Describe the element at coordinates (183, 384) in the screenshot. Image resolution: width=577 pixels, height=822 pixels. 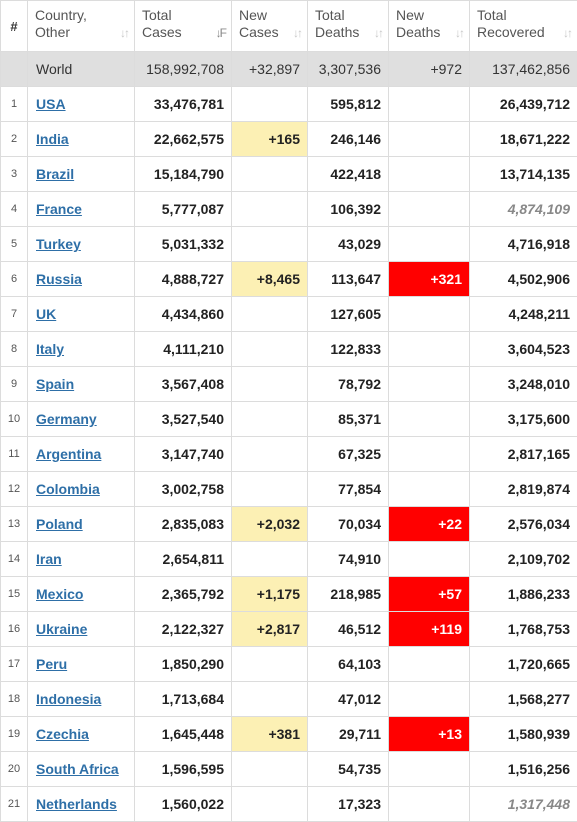
I see `total-cases-cell: 3,567,408` at that location.